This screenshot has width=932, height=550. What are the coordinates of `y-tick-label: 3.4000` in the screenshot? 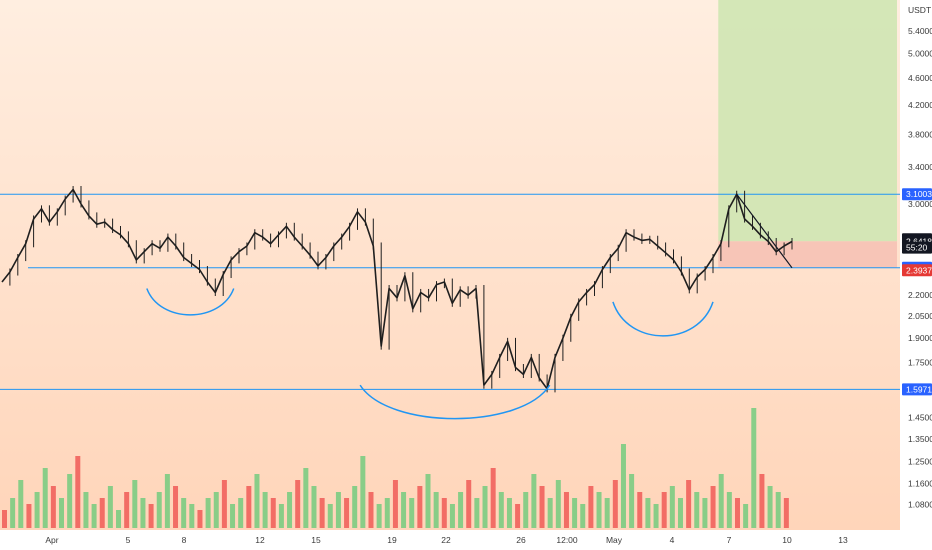 It's located at (920, 167).